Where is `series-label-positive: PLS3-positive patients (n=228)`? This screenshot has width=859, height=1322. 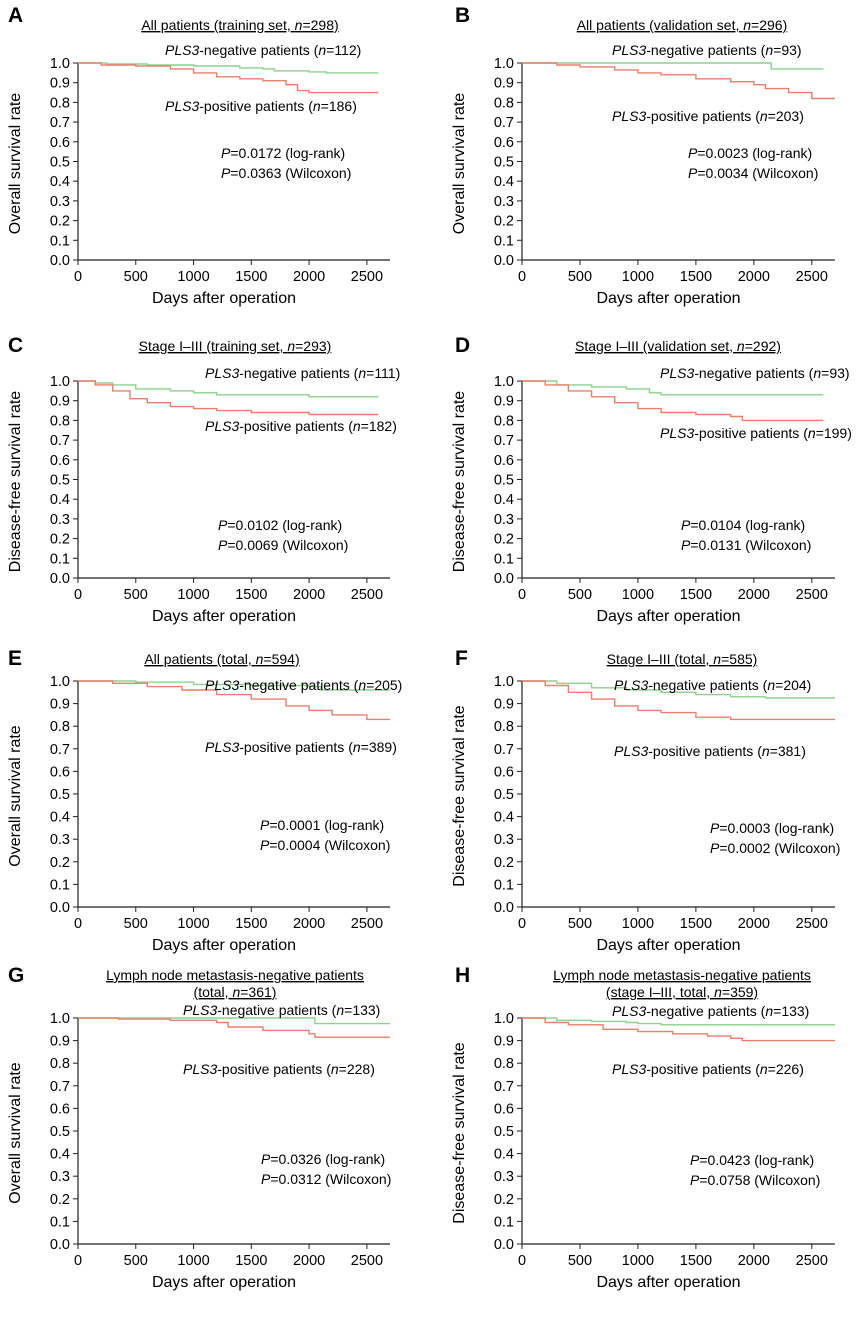 series-label-positive: PLS3-positive patients (n=228) is located at coordinates (279, 1069).